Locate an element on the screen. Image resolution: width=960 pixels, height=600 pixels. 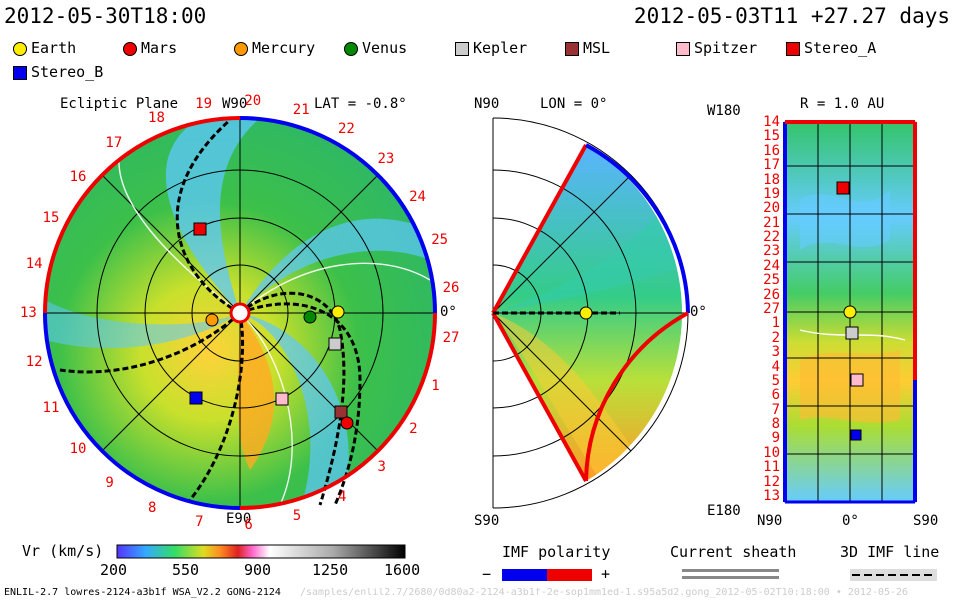
latlon-y-tick: 5 is located at coordinates (775, 380).